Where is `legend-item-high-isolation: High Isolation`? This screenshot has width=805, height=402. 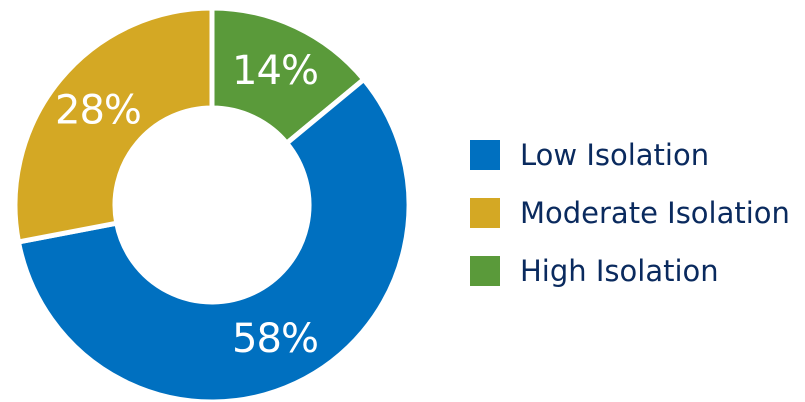
legend-item-high-isolation: High Isolation is located at coordinates (630, 271).